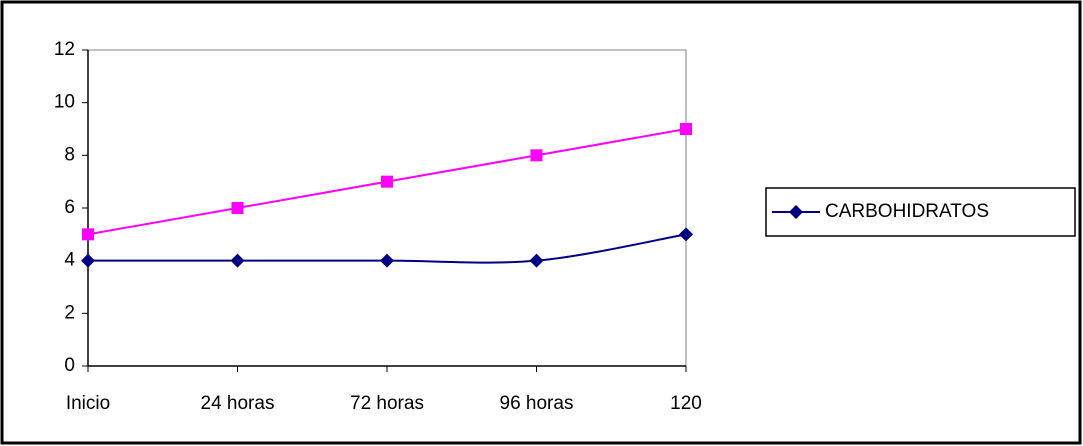 The height and width of the screenshot is (446, 1083). Describe the element at coordinates (64, 49) in the screenshot. I see `y-tick-label: 12` at that location.